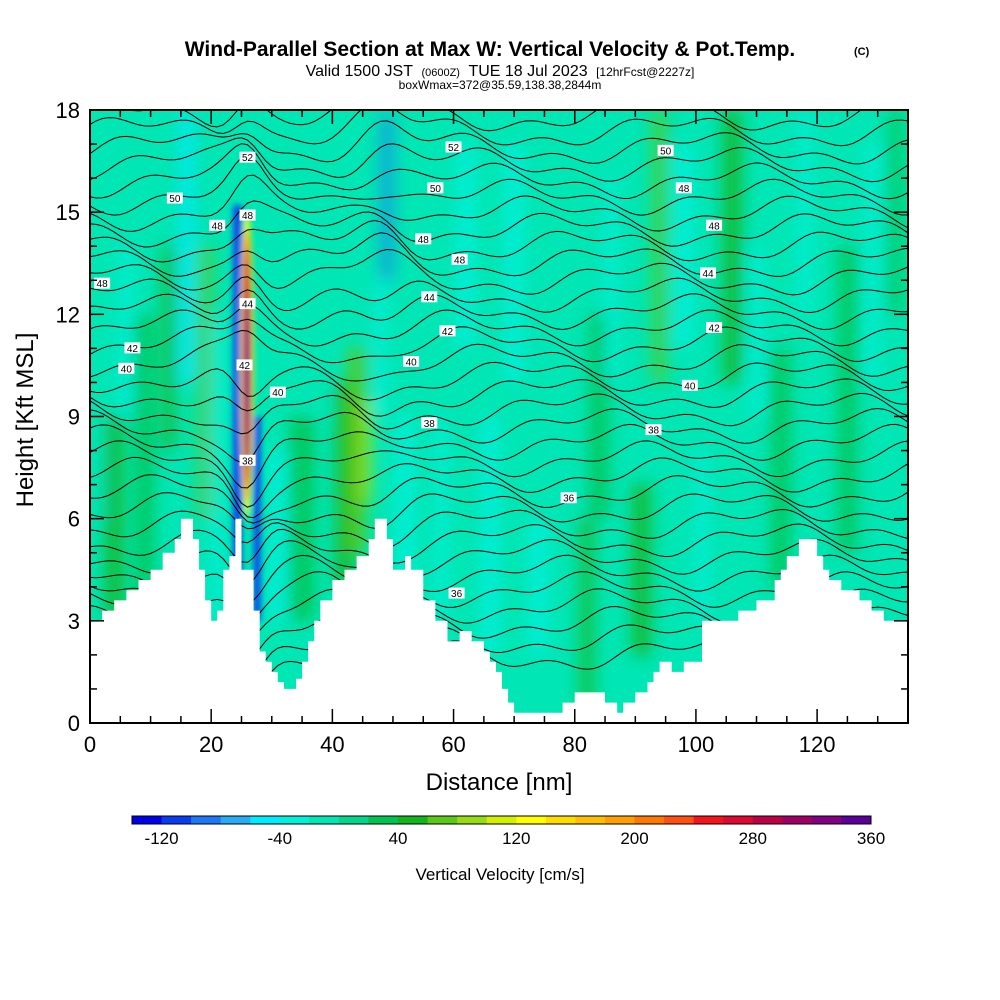  Describe the element at coordinates (398, 838) in the screenshot. I see `colorbar-label: 40` at that location.